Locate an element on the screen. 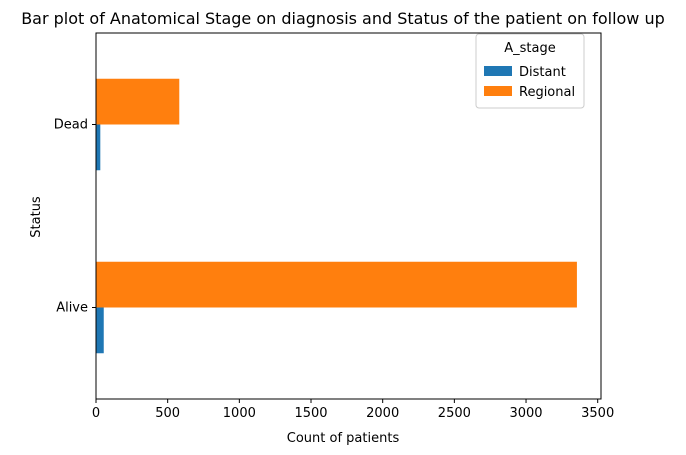 Image resolution: width=686 pixels, height=455 pixels. x-tick-label-3000: 3000 is located at coordinates (525, 413).